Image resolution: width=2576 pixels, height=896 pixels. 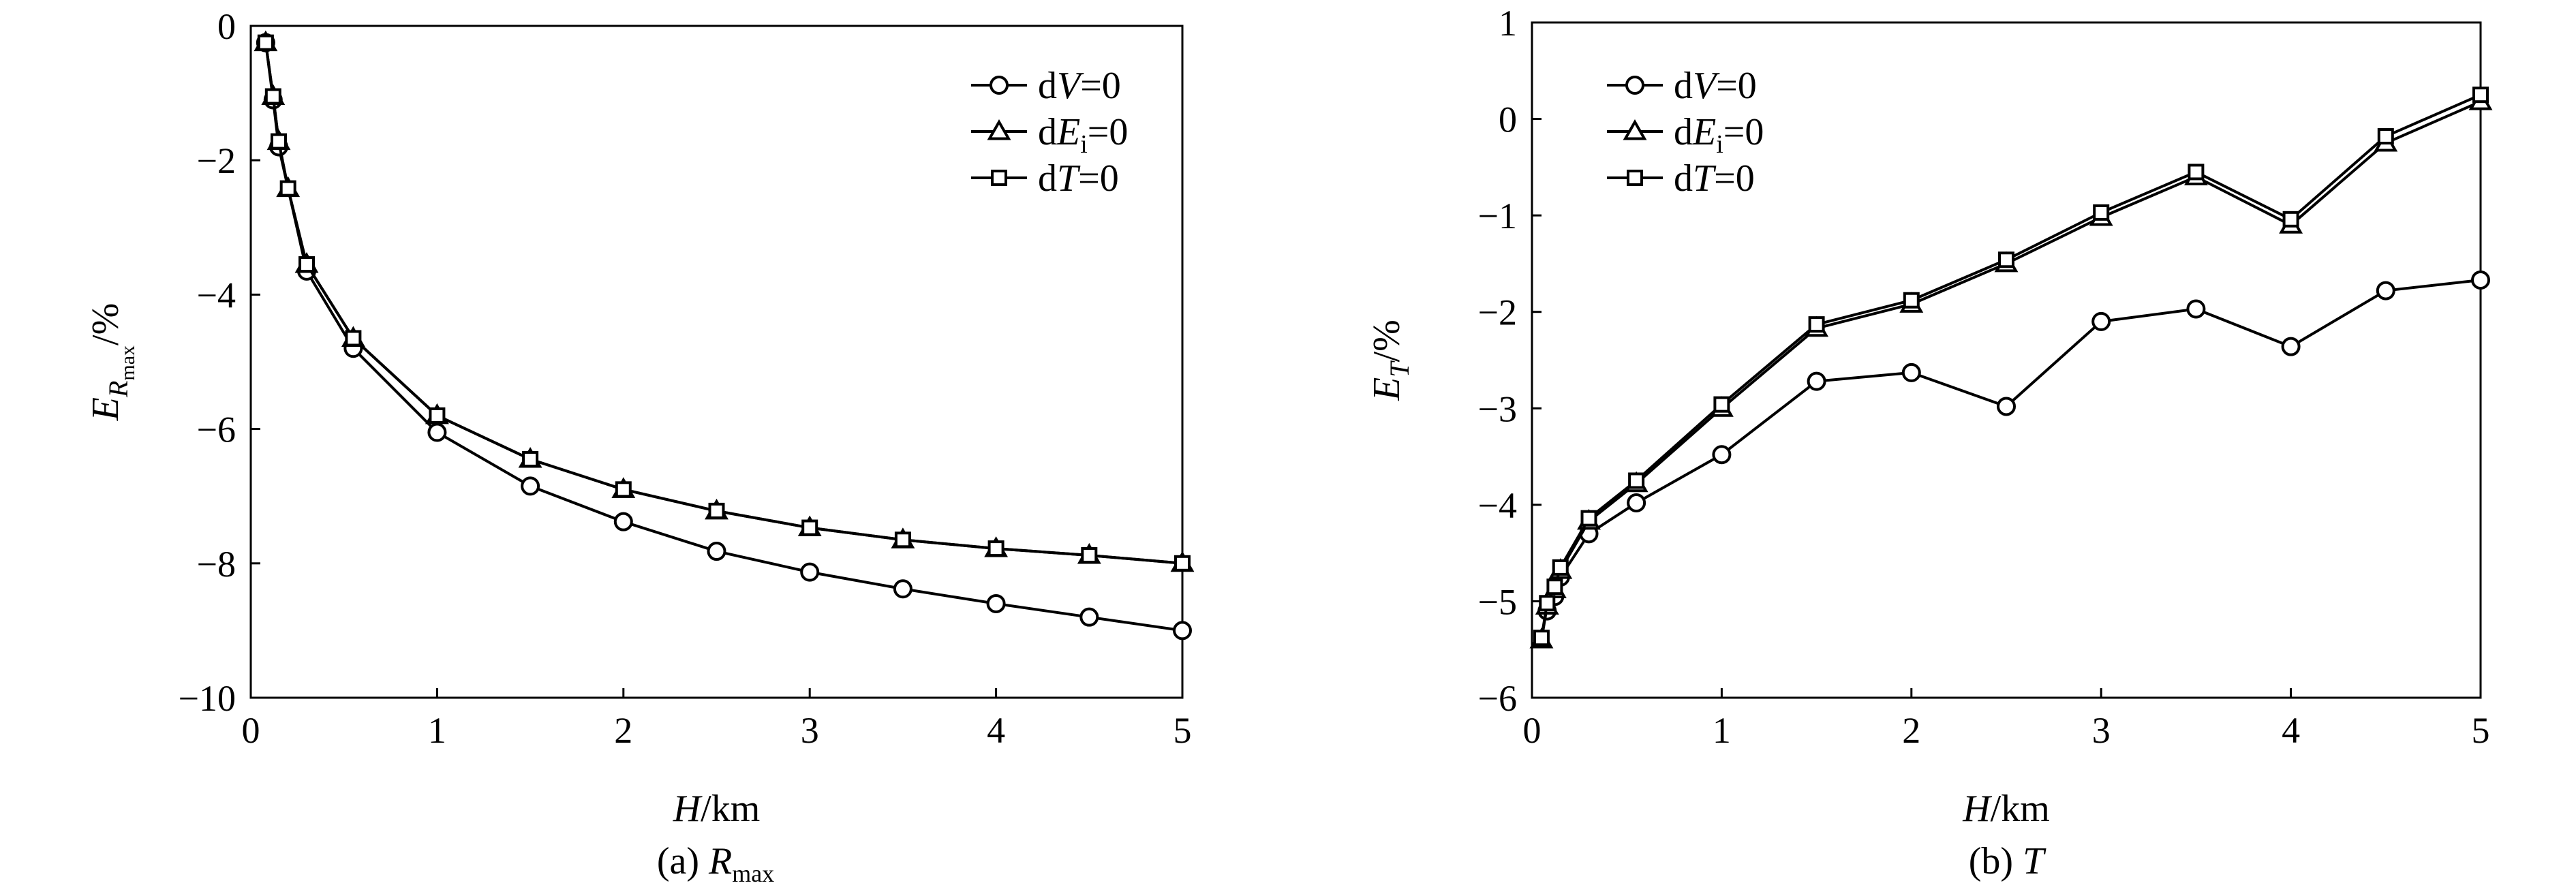 What do you see at coordinates (1497, 216) in the screenshot?
I see `y-tick-label: −1` at bounding box center [1497, 216].